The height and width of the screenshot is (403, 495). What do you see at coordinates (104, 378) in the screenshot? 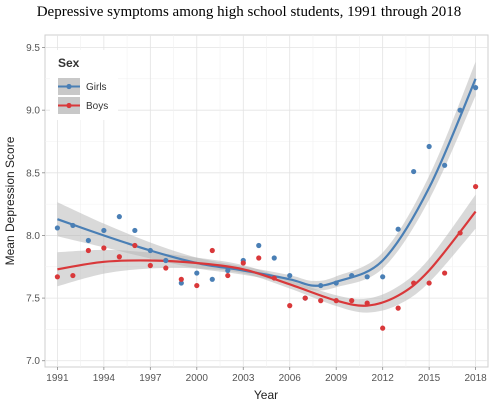
I see `x-tick-label: 1994` at bounding box center [104, 378].